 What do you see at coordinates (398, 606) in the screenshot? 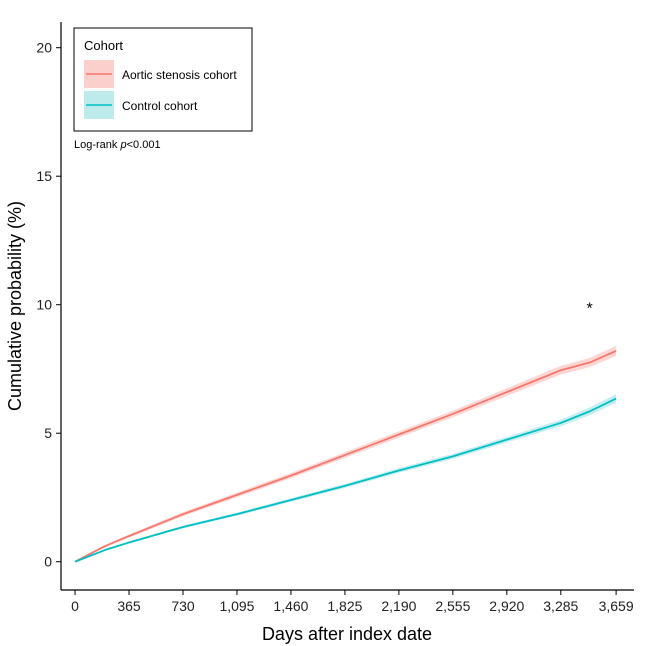
I see `x-tick-label: 2,190` at bounding box center [398, 606].